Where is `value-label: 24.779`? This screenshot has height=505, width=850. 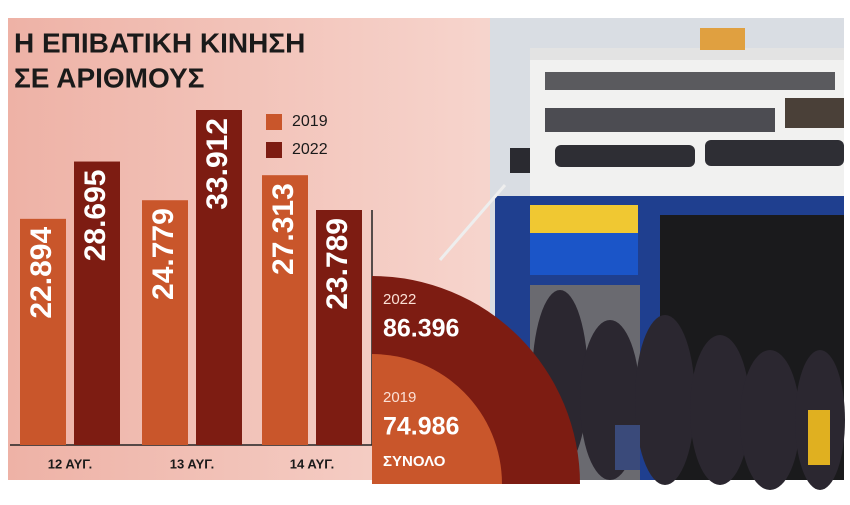
value-label: 24.779 is located at coordinates (163, 254).